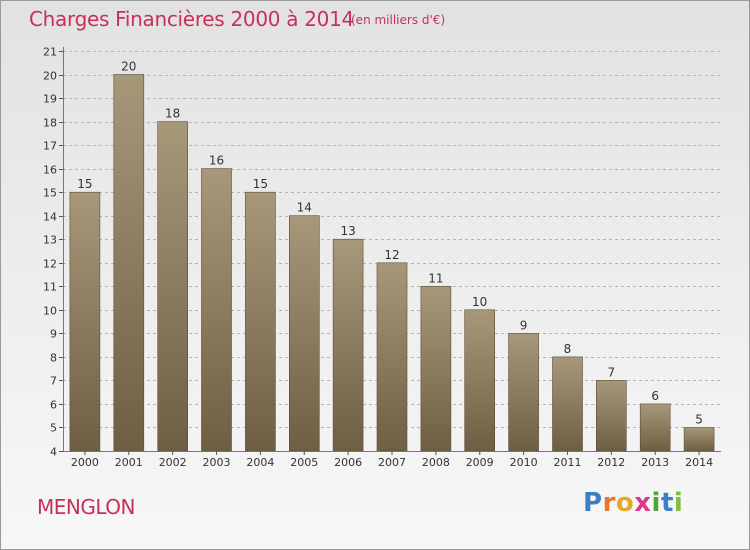 The width and height of the screenshot is (750, 550). Describe the element at coordinates (50, 217) in the screenshot. I see `y-tick-label: 14` at that location.